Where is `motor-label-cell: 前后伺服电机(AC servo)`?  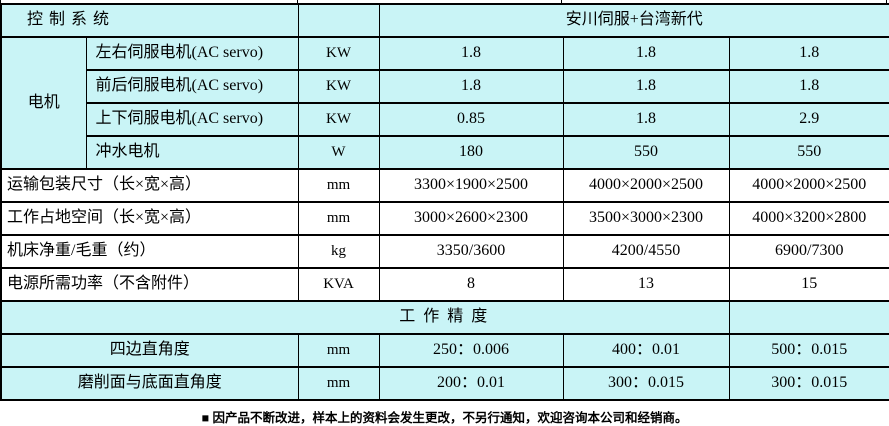 motor-label-cell: 前后伺服电机(AC servo) is located at coordinates (192, 86).